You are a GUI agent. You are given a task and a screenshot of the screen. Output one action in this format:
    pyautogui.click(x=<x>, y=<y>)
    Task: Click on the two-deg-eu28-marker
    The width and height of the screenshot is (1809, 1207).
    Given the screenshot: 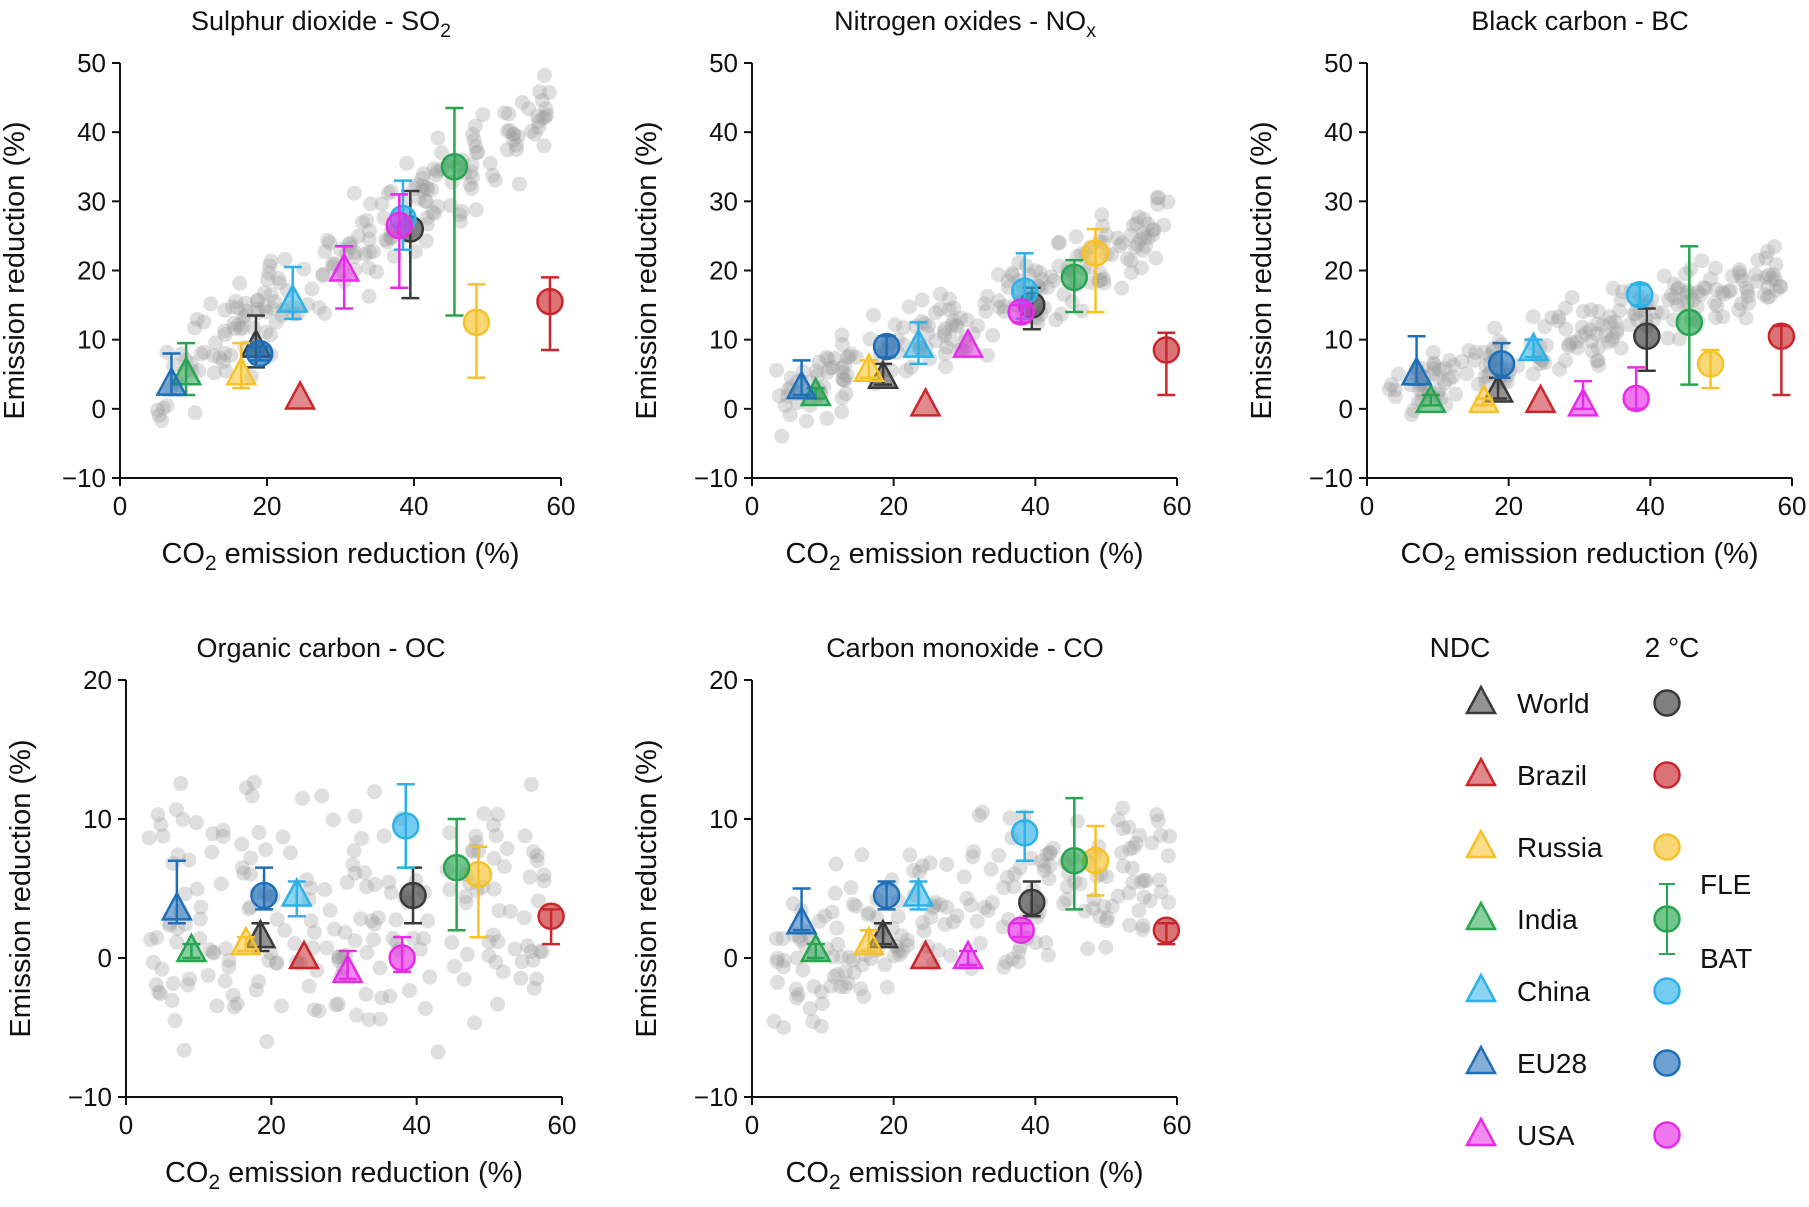 What is the action you would take?
    pyautogui.click(x=886, y=346)
    